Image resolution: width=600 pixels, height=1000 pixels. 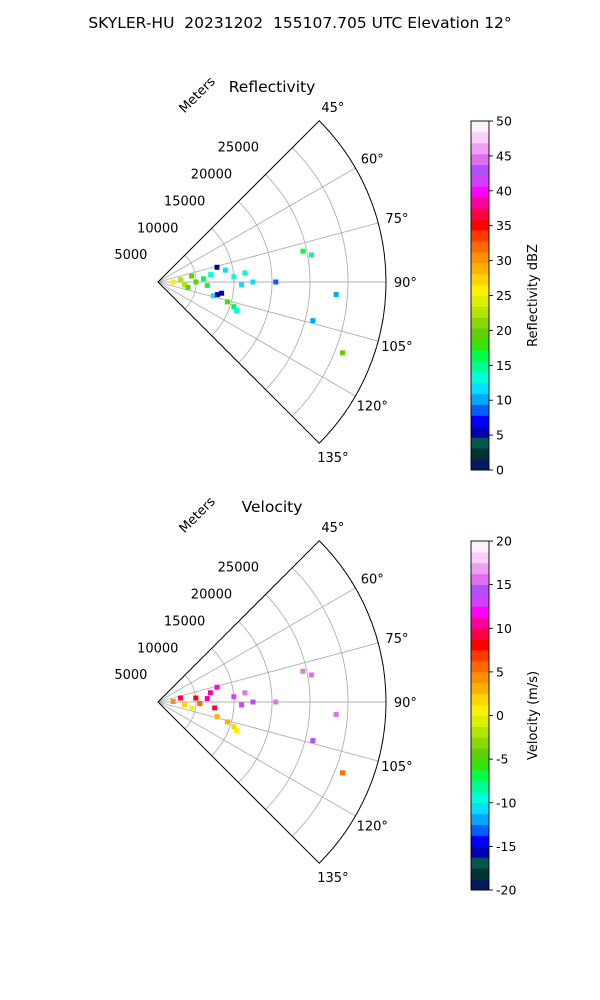 What do you see at coordinates (533, 715) in the screenshot?
I see `colorbar-label: Velocity (m/s)` at bounding box center [533, 715].